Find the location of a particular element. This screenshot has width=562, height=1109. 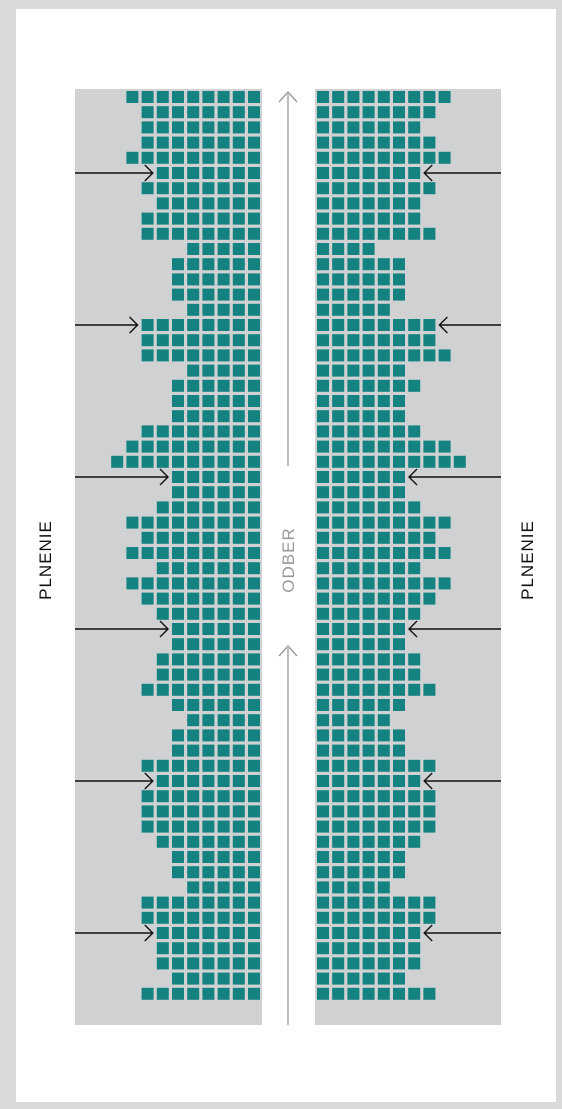

center-withdraw-label: ODBER is located at coordinates (288, 560).